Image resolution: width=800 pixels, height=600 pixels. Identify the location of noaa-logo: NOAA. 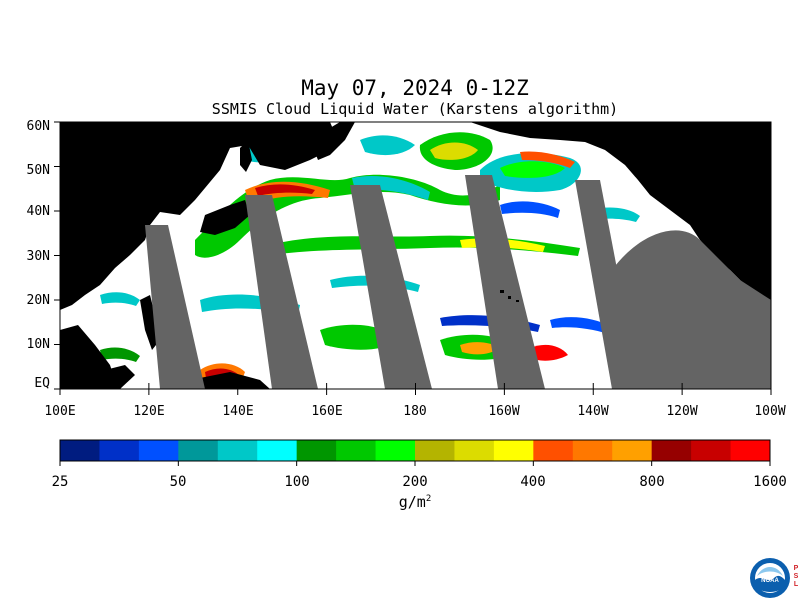
(770, 578).